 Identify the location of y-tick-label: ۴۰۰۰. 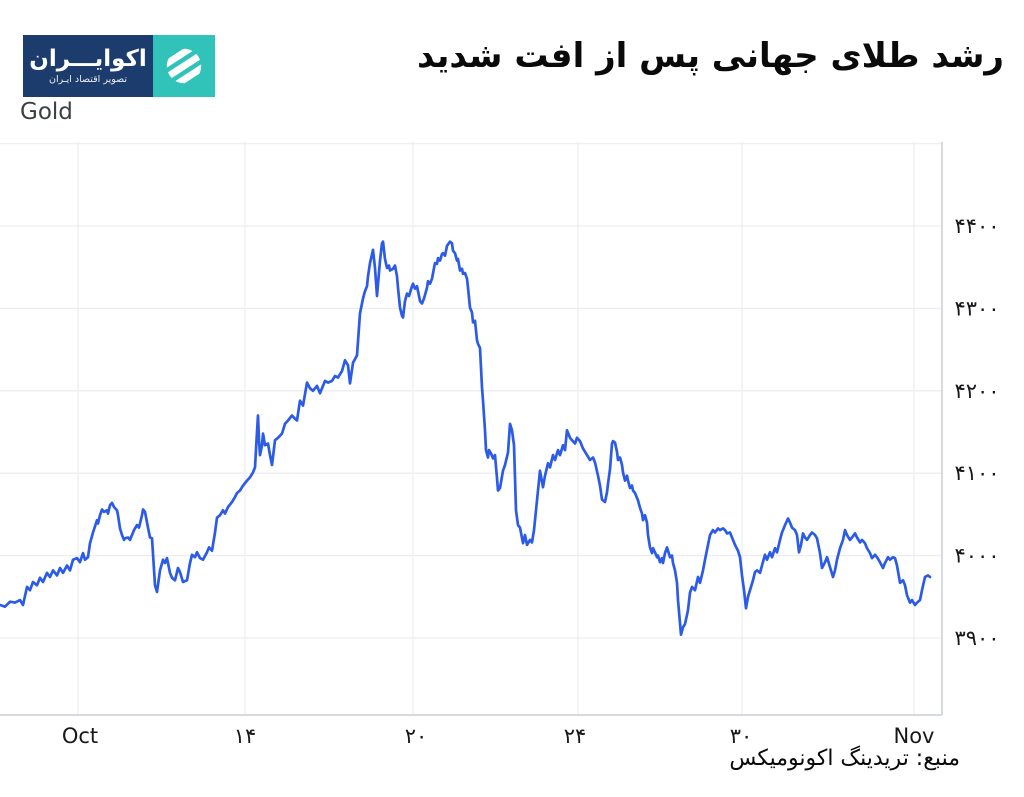
(976, 556).